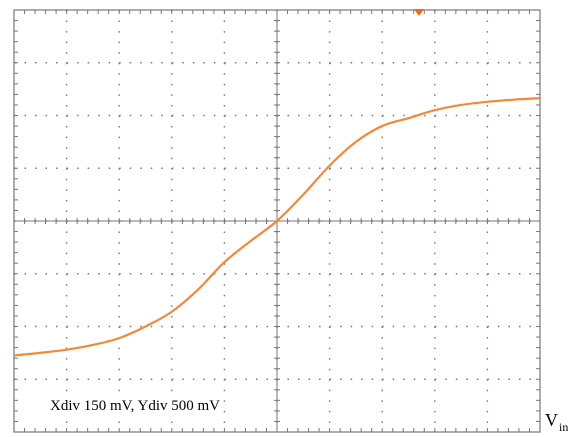 The width and height of the screenshot is (576, 437). I want to click on x-axis-label: Vin, so click(556, 420).